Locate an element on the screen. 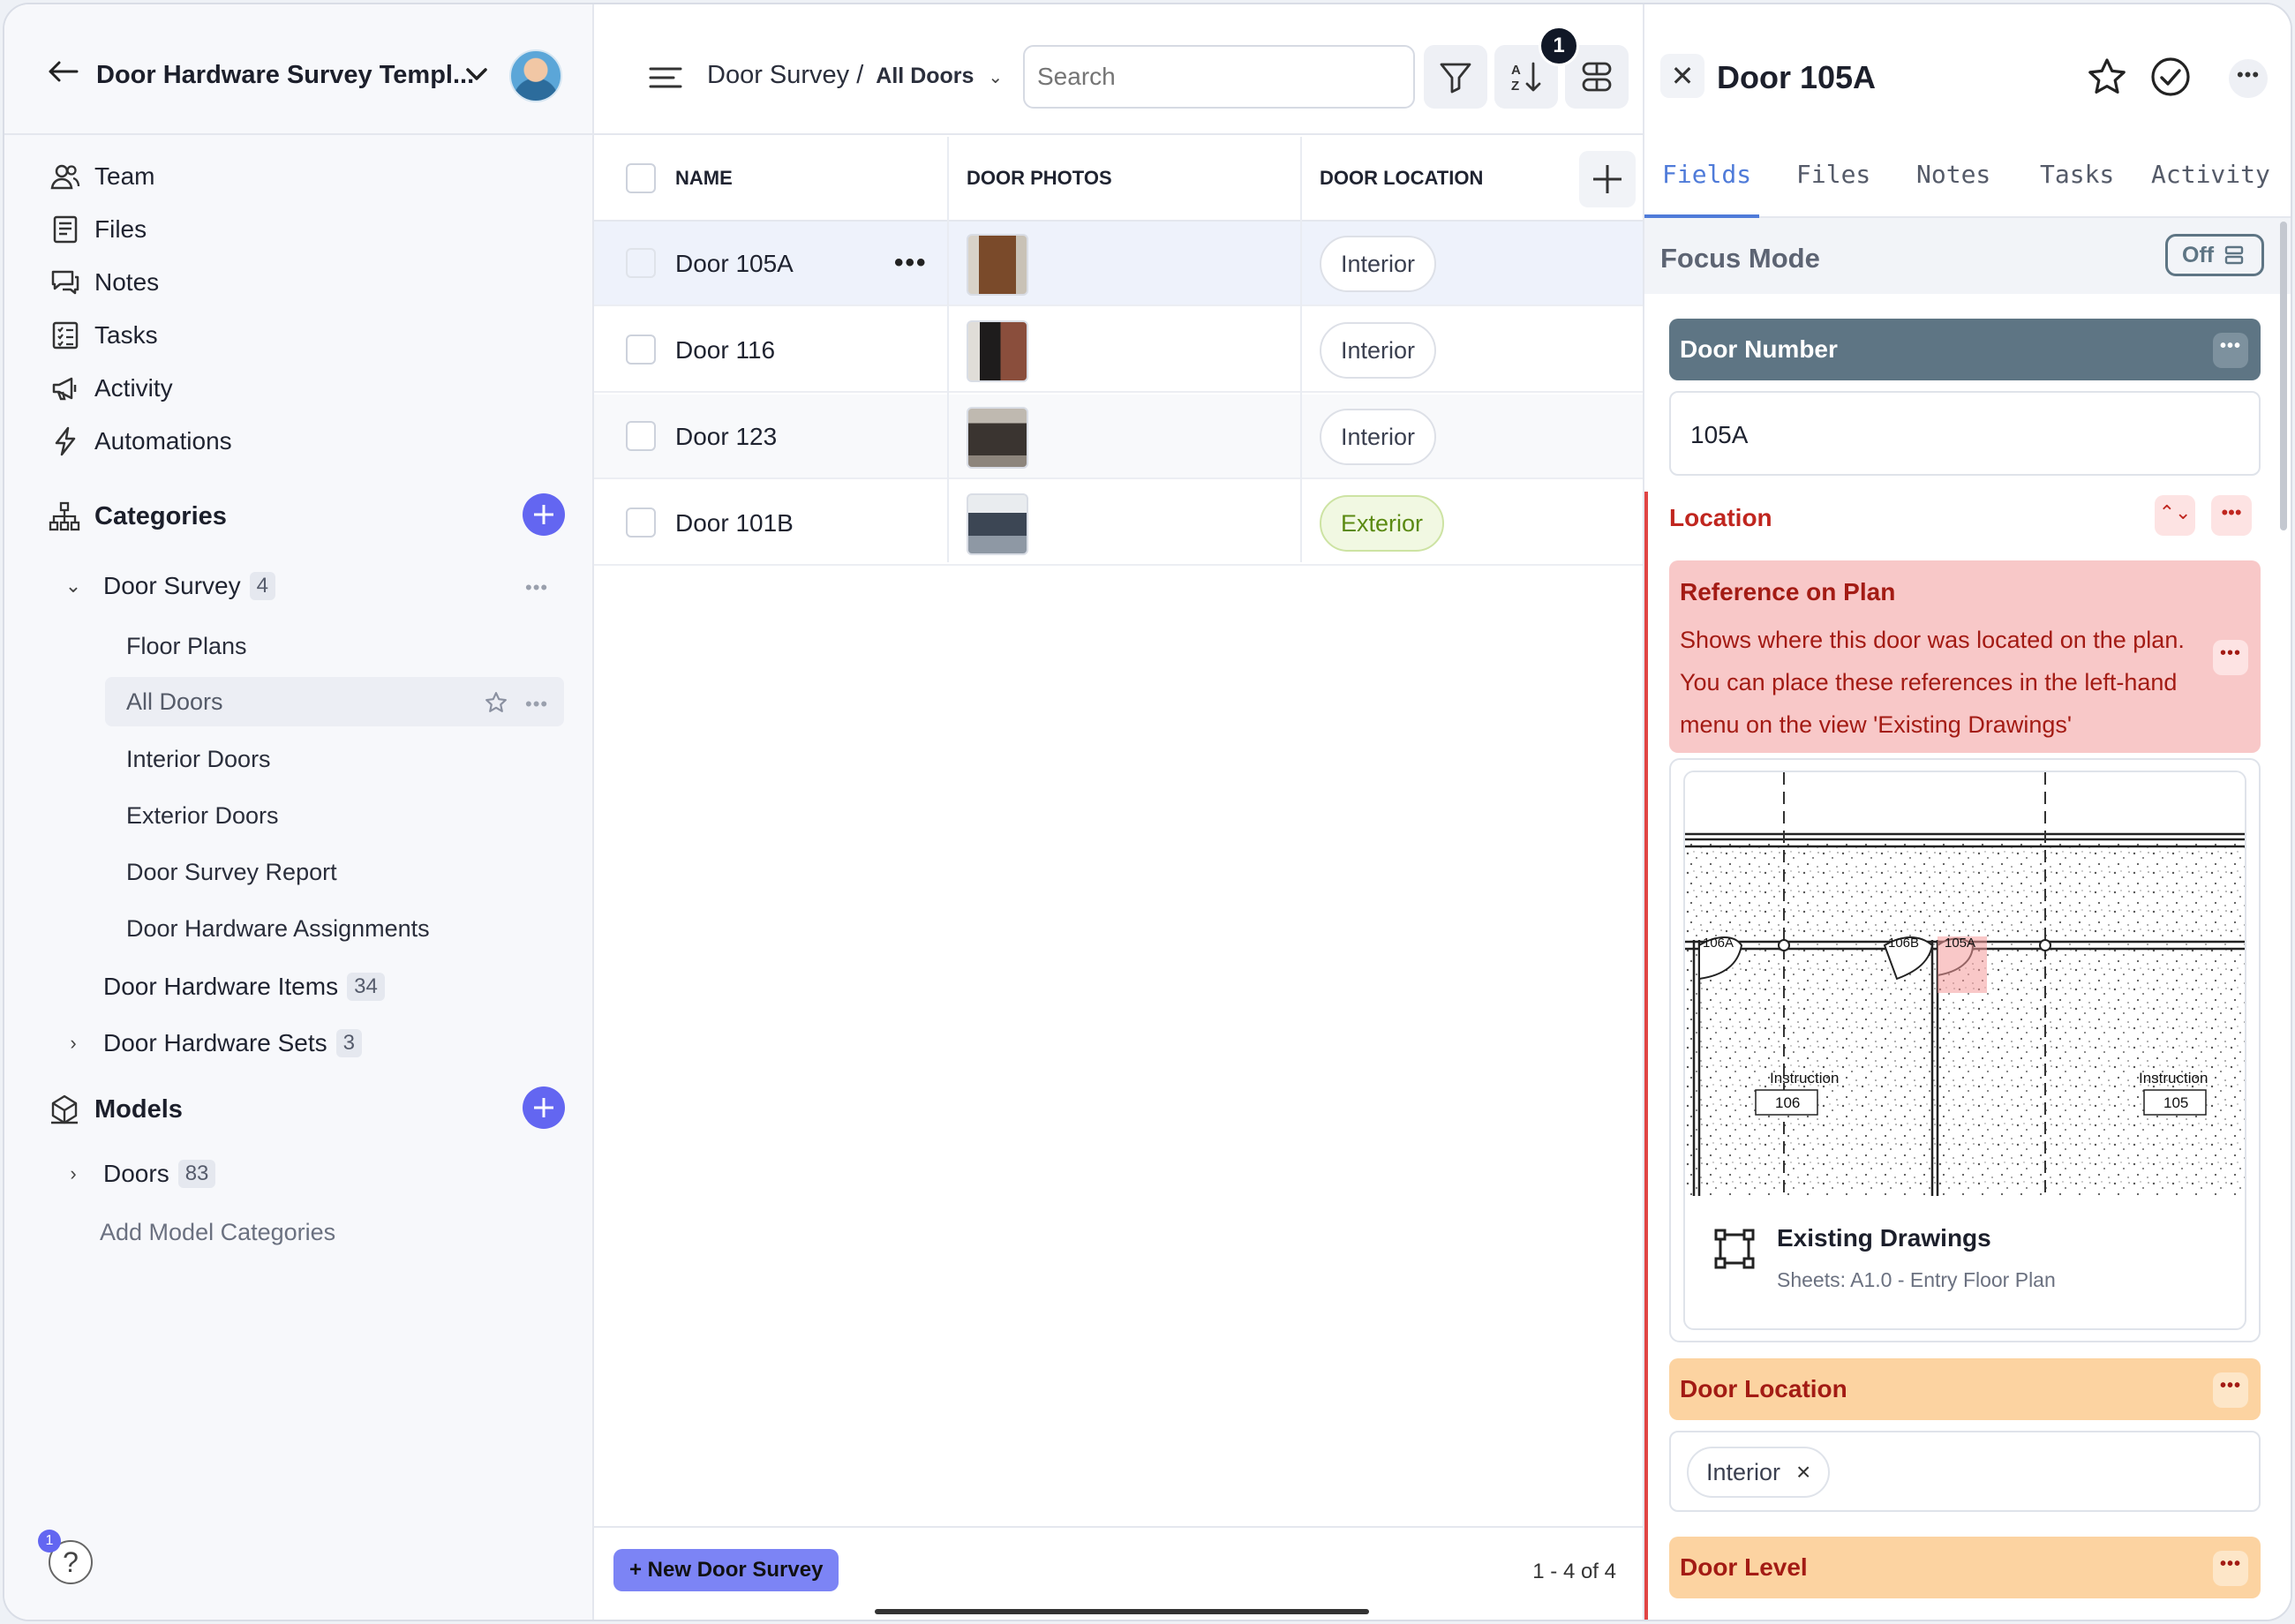  view-floor-plans: Floor Plans is located at coordinates (186, 645).